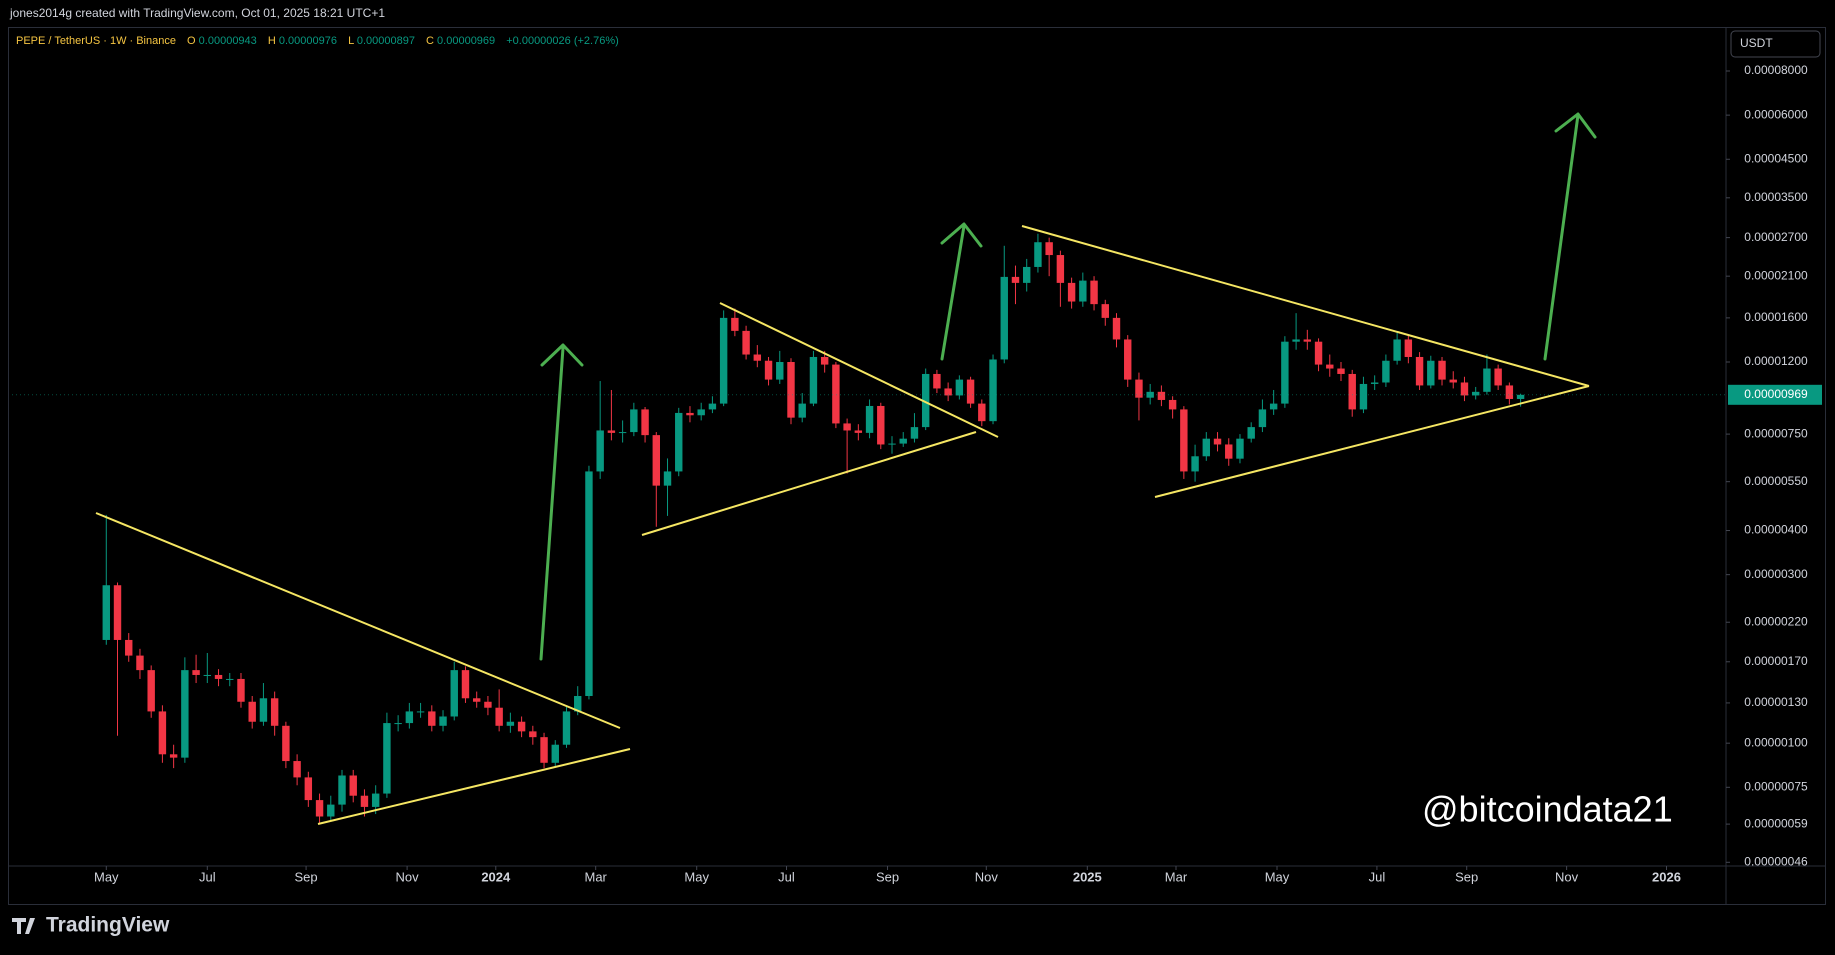 This screenshot has width=1835, height=955. Describe the element at coordinates (430, 41) in the screenshot. I see `legend-close-label: C` at that location.